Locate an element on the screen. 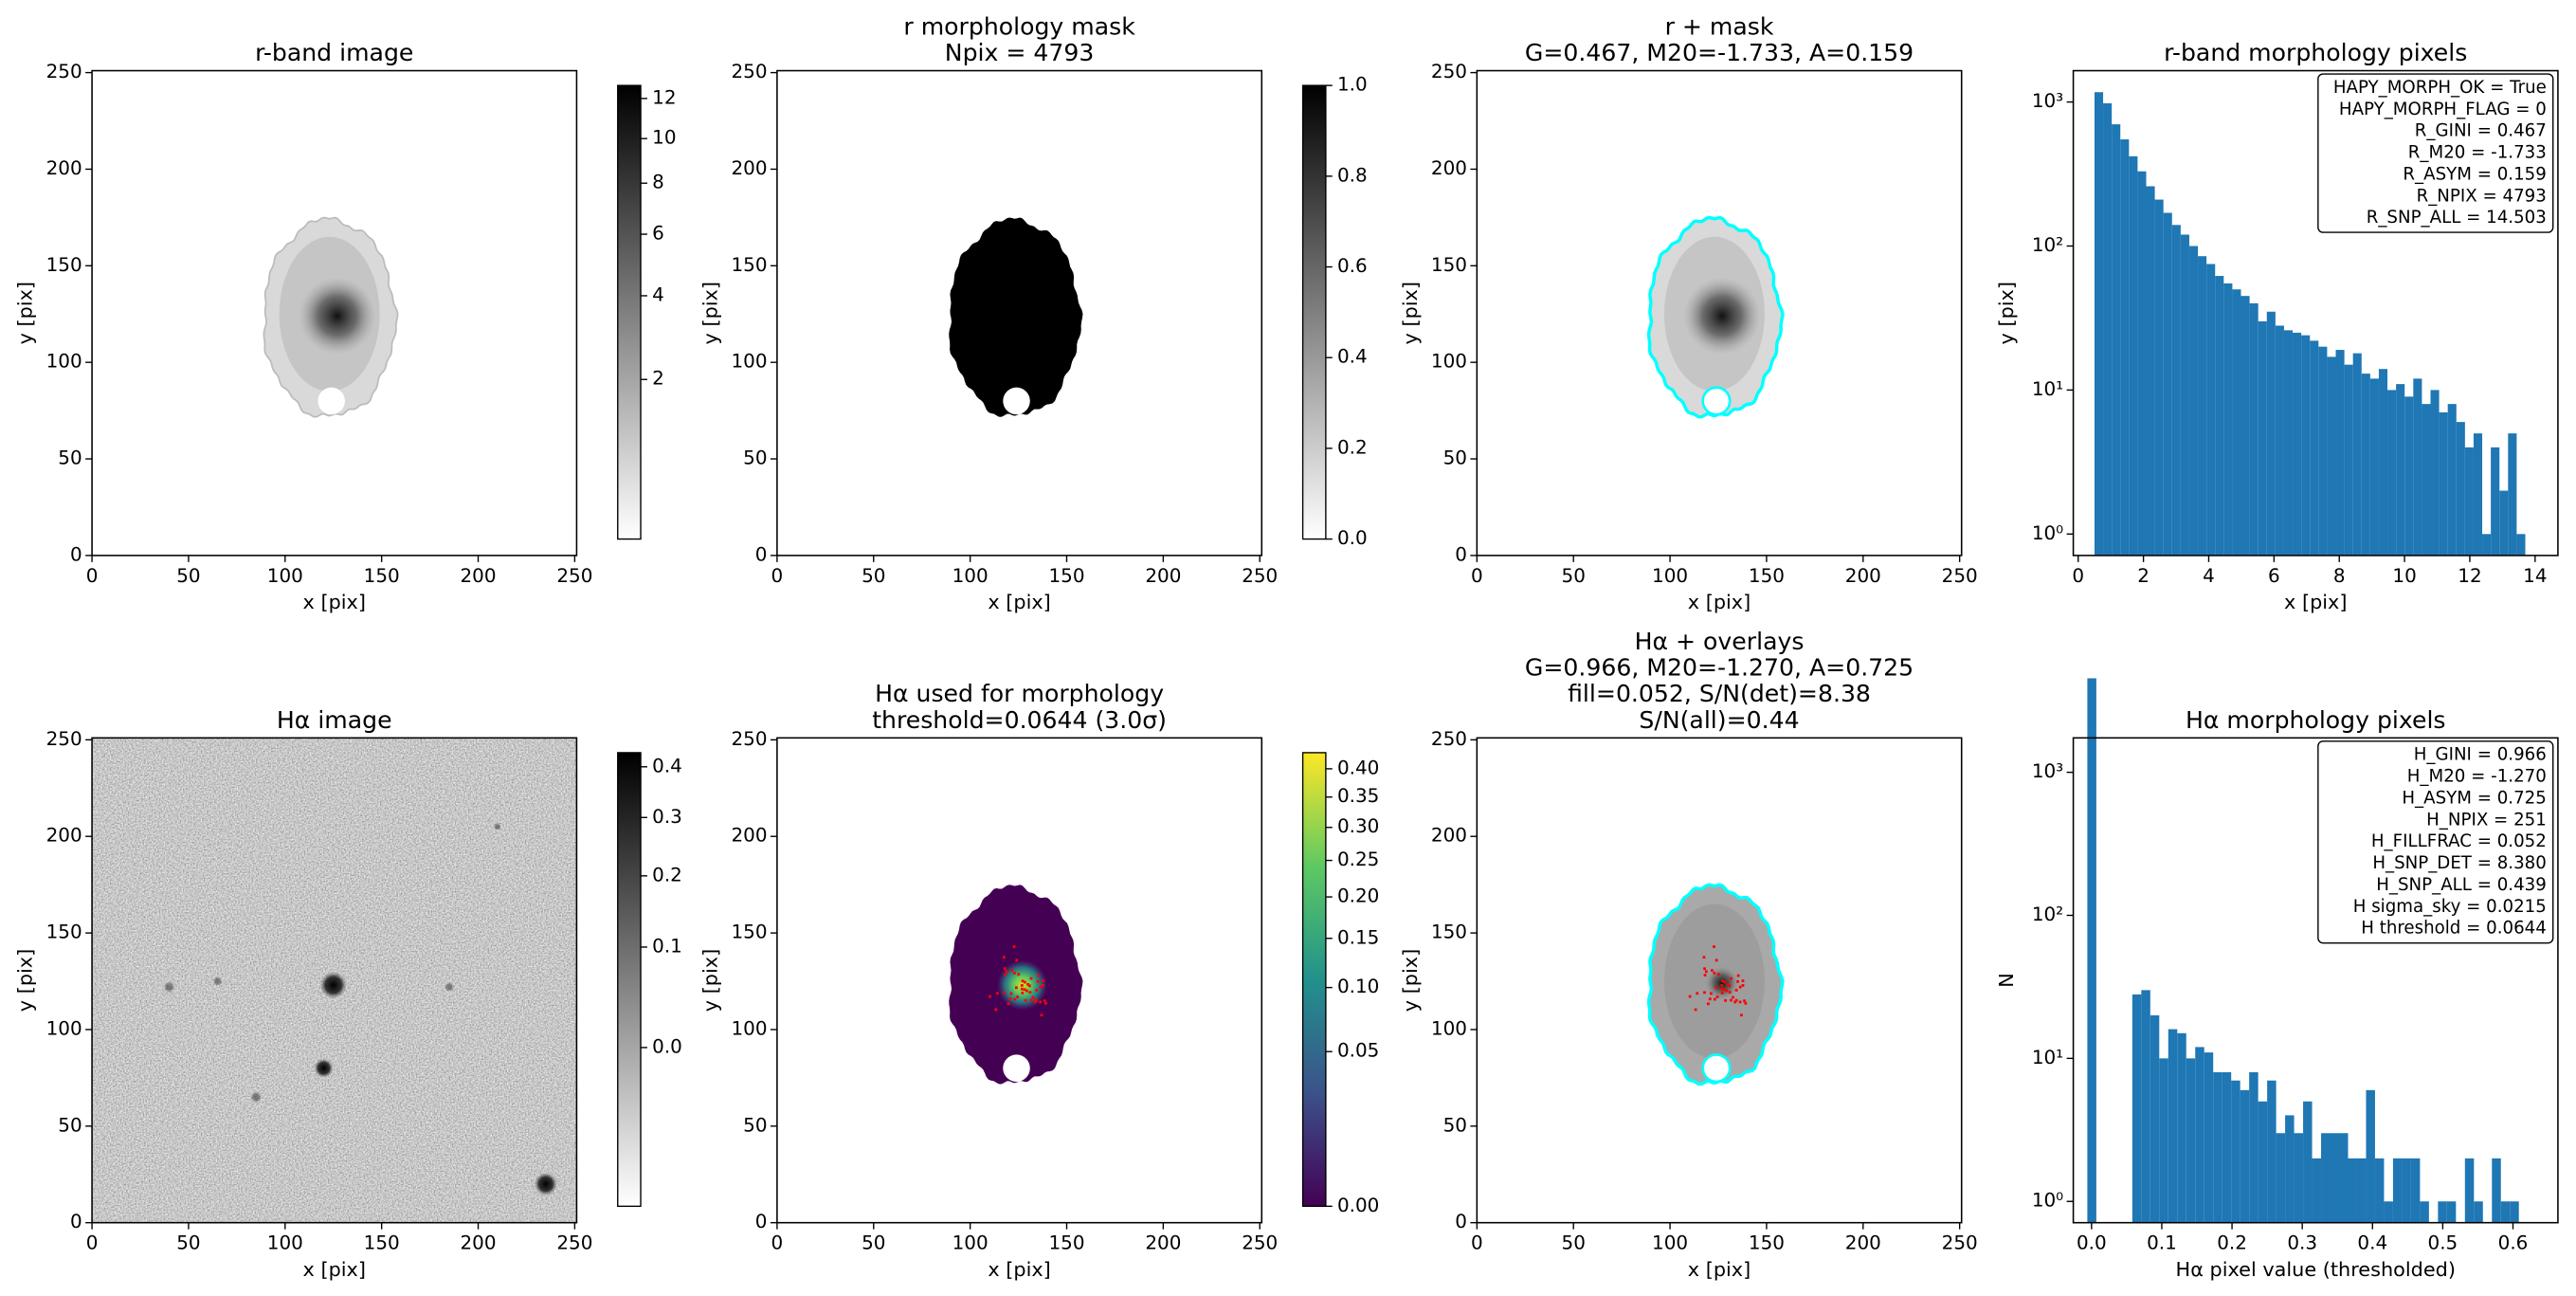 The image size is (2576, 1296). y-tick-label: 10⁰ is located at coordinates (2047, 1201).